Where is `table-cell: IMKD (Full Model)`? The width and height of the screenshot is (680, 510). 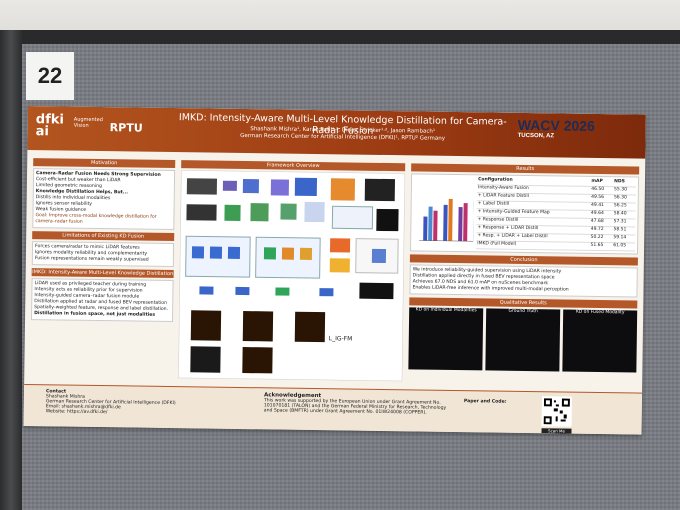 table-cell: IMKD (Full Model) is located at coordinates (533, 245).